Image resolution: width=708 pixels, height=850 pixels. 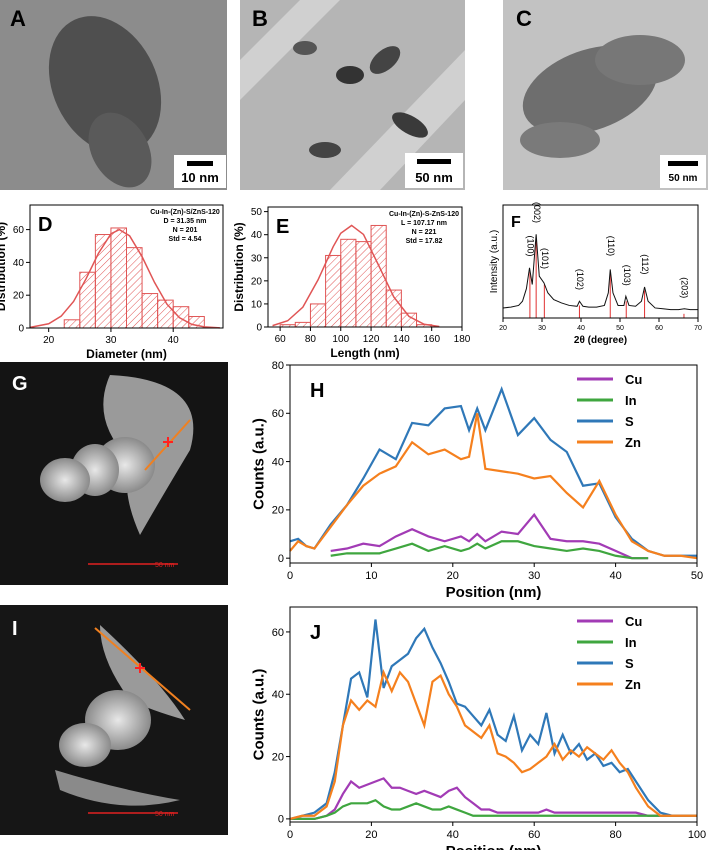 I want to click on peak-label: (203), so click(x=685, y=287).